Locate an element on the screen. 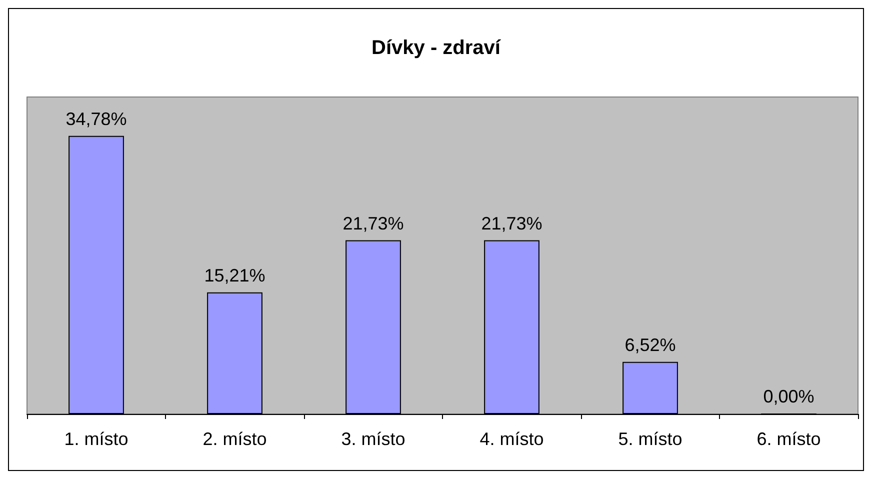 The height and width of the screenshot is (479, 872). x-tick-label: 6. místo is located at coordinates (788, 439).